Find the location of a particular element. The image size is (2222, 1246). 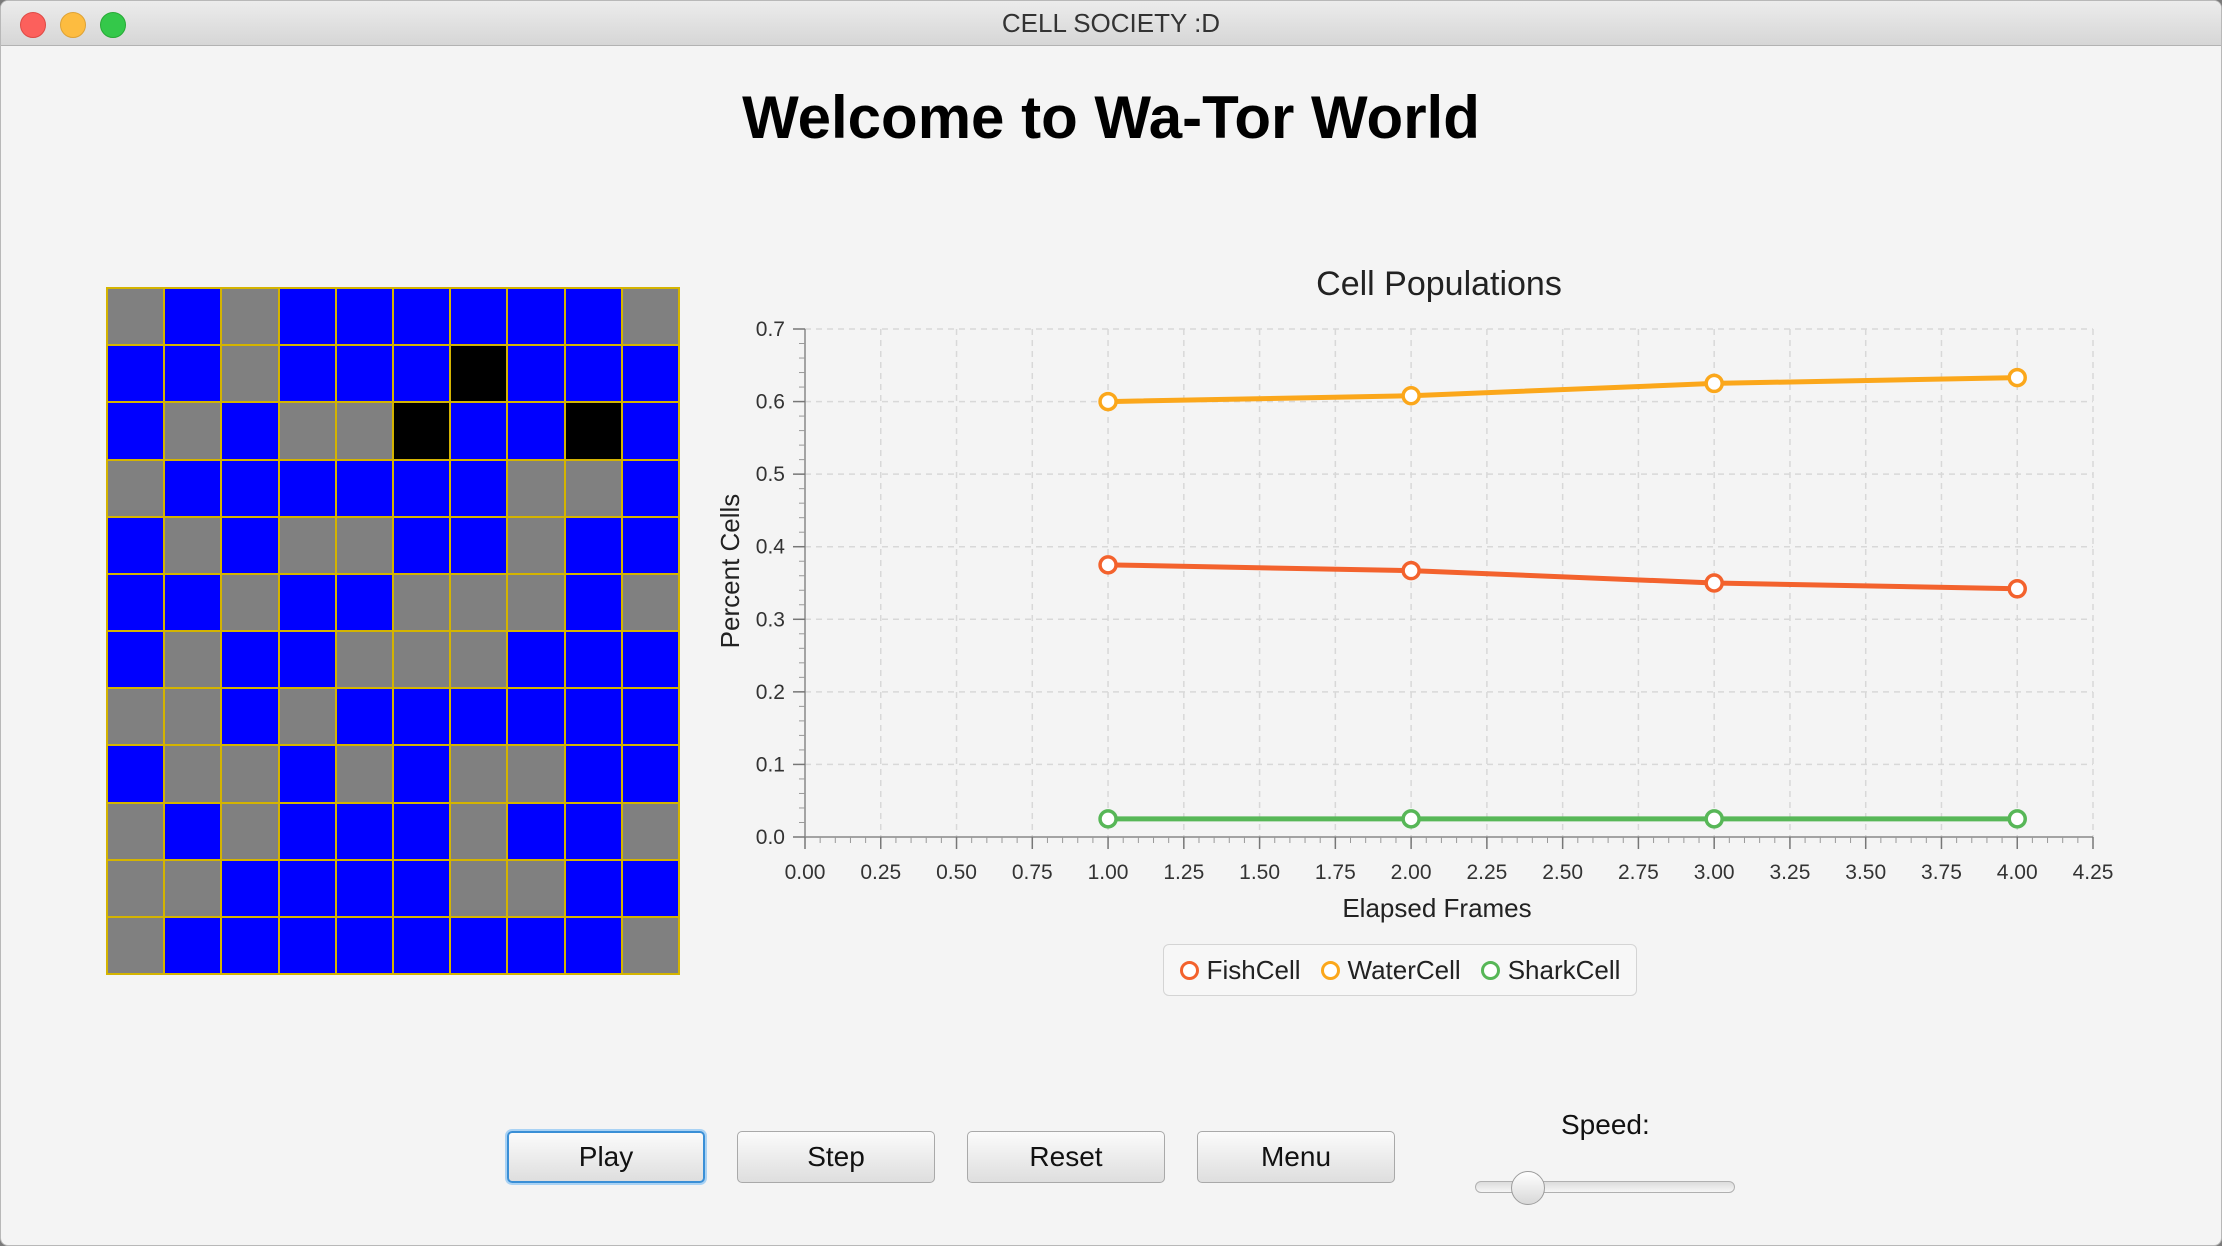

y-tick-label: 0.1 is located at coordinates (770, 764).